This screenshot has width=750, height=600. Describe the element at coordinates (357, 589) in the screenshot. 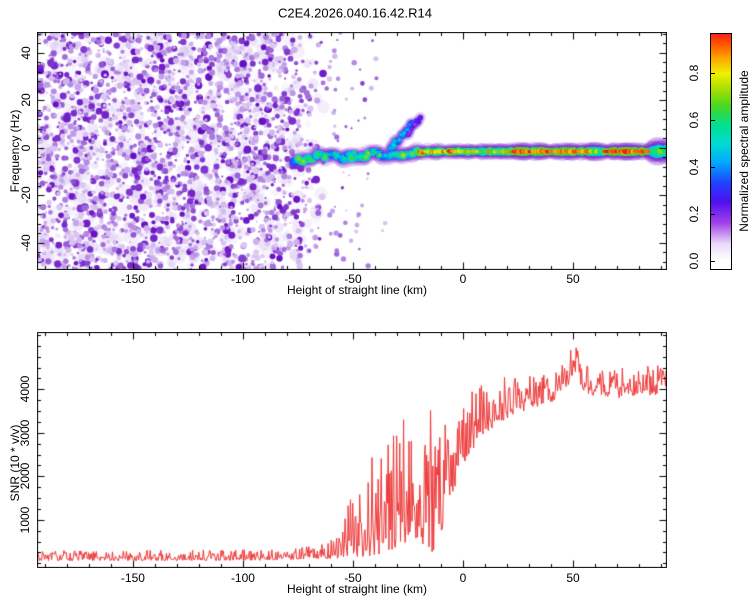

I see `snr-x-axis-label: Height of straight line (km)` at that location.